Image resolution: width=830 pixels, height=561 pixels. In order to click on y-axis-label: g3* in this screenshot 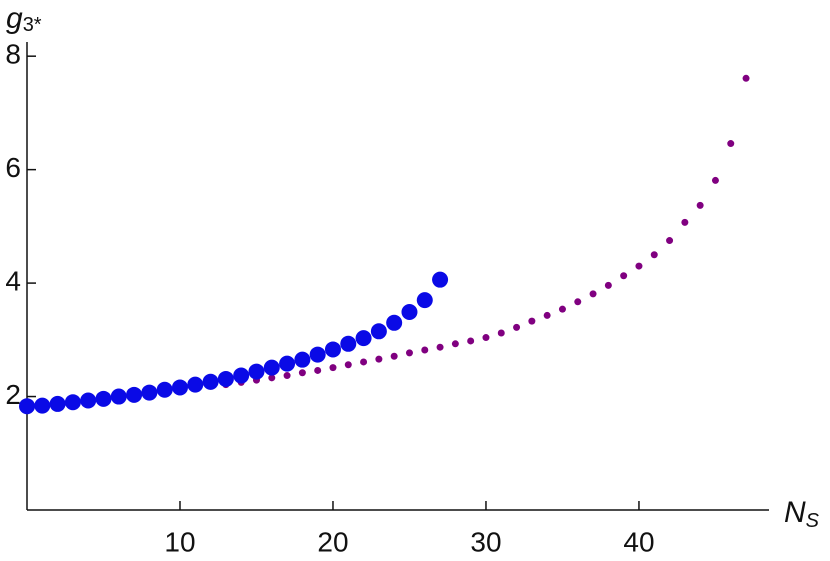, I will do `click(24, 19)`.